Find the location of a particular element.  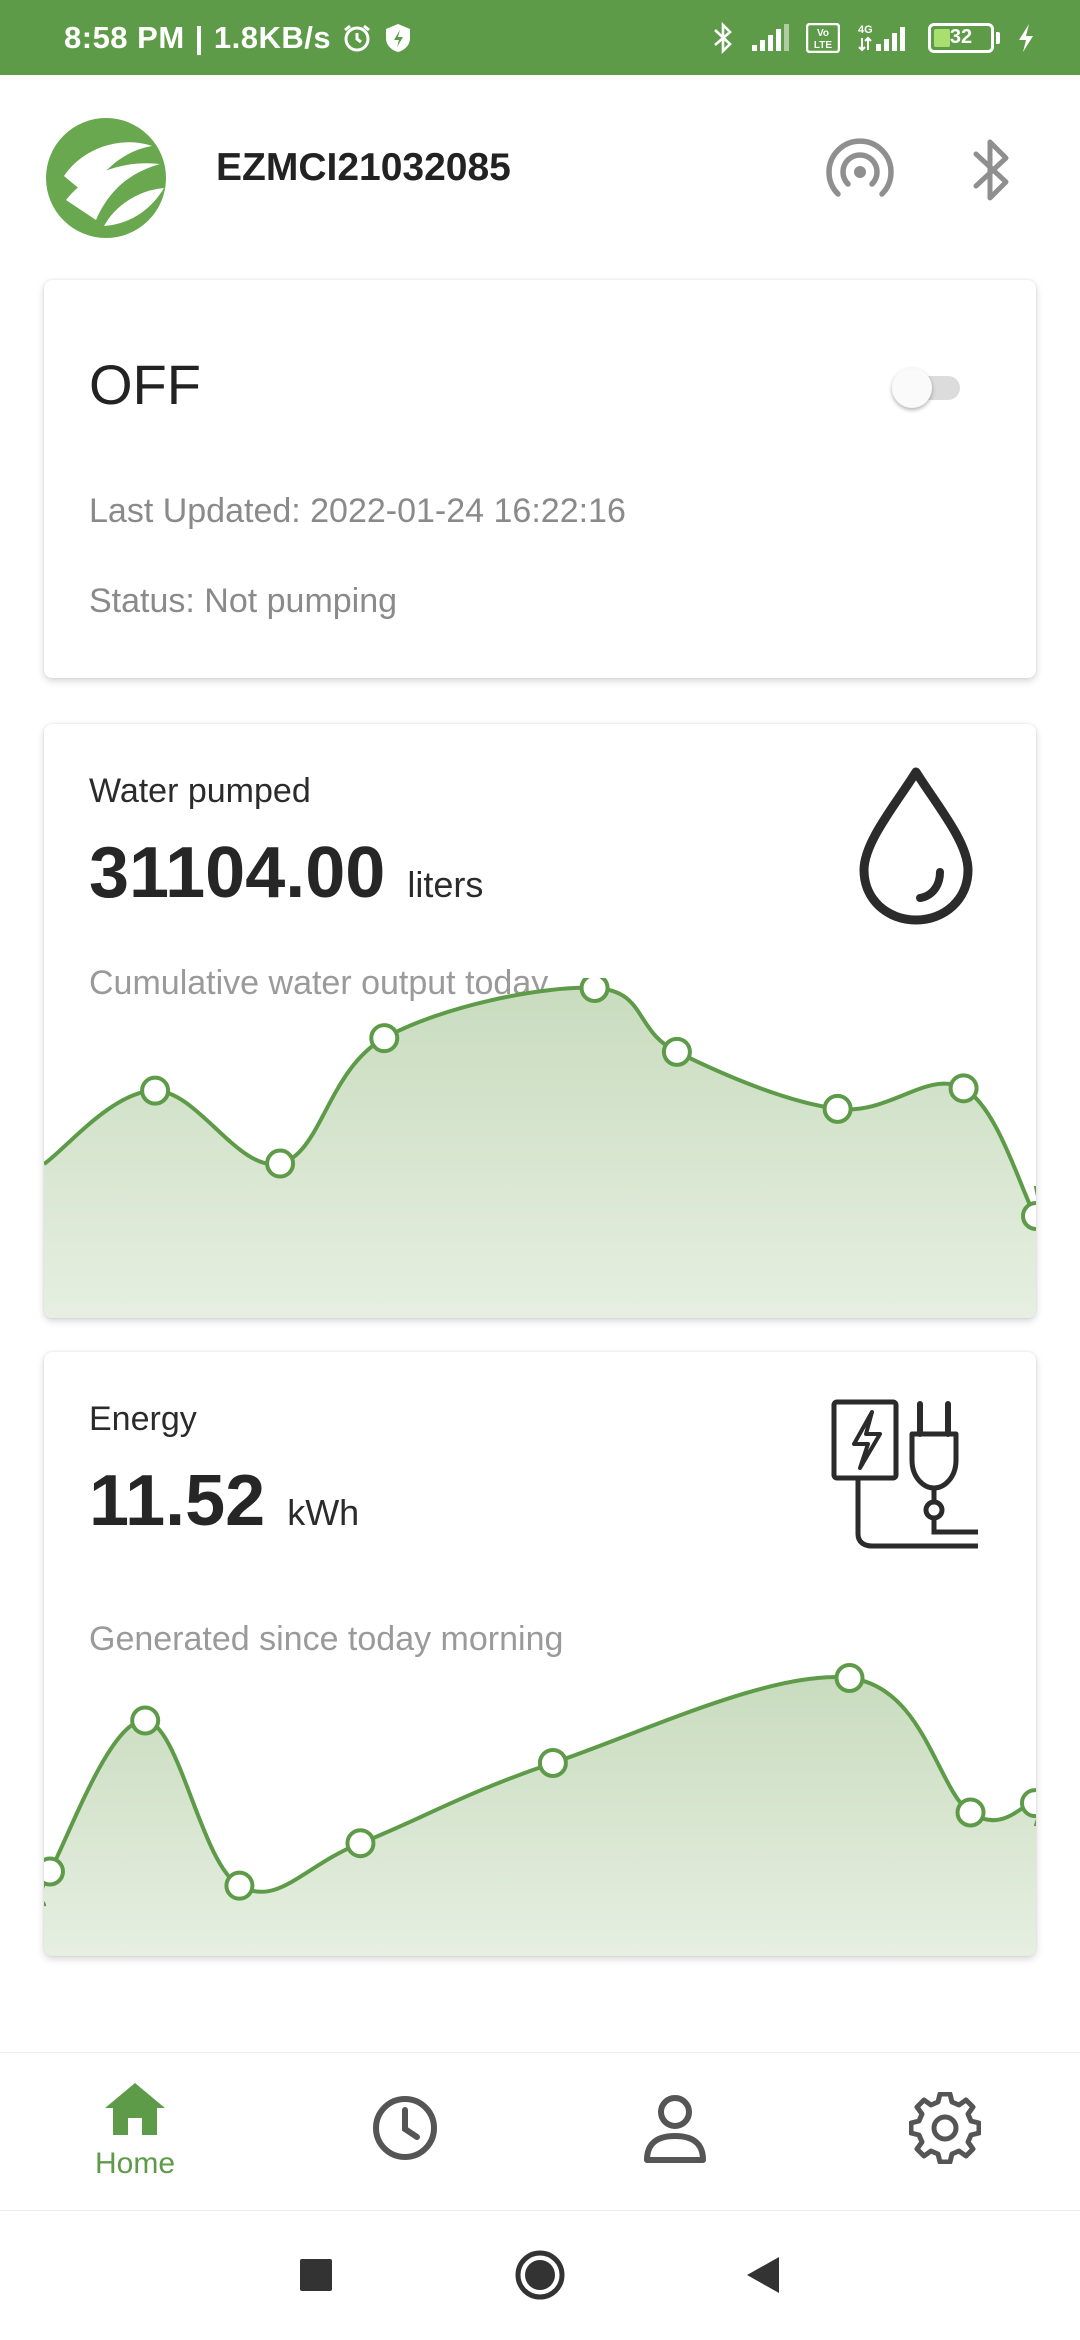

logo-icon is located at coordinates (106, 178).